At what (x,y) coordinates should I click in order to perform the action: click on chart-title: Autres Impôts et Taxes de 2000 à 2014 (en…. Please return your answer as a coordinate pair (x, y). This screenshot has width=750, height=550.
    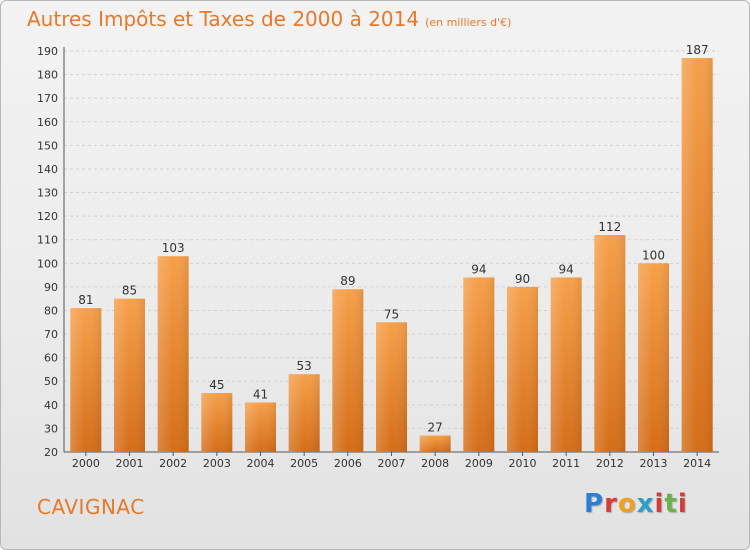
    Looking at the image, I should click on (269, 19).